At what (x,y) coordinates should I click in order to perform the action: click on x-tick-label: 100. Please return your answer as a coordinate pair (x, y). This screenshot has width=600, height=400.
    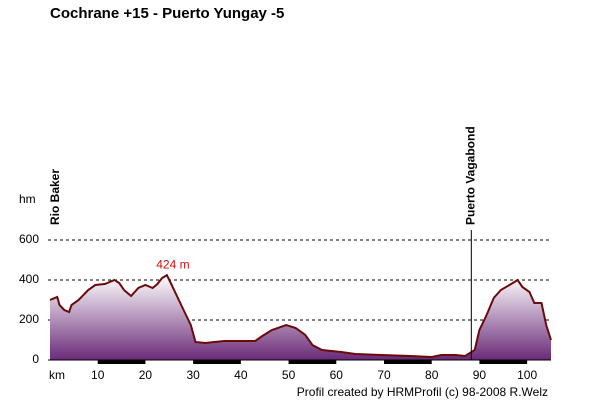
    Looking at the image, I should click on (527, 375).